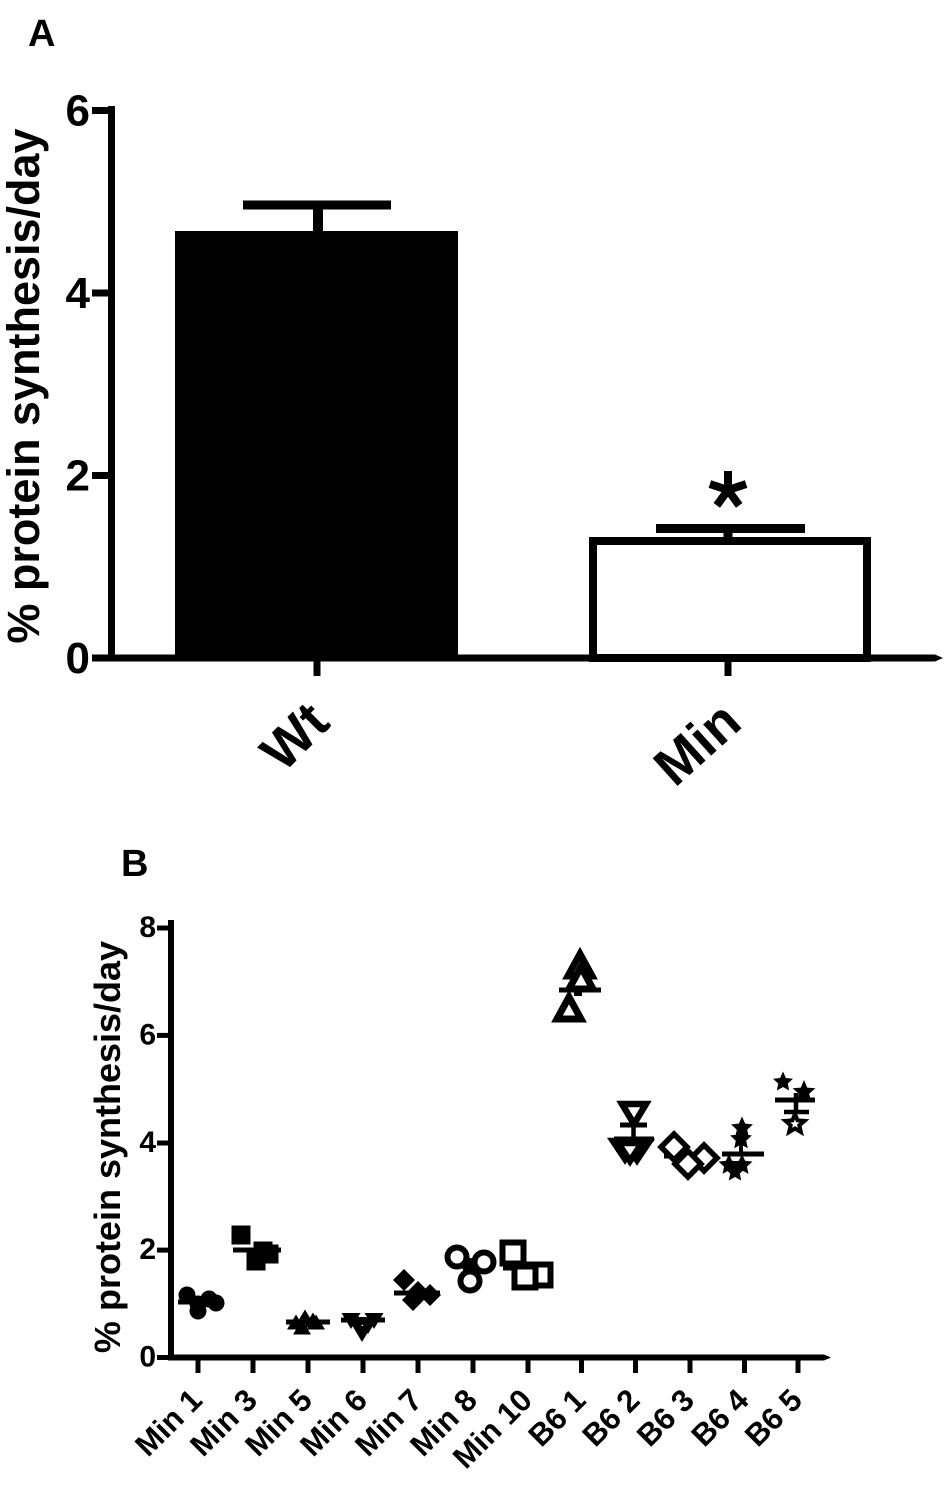 This screenshot has height=1486, width=945. What do you see at coordinates (556, 1417) in the screenshot?
I see `svg-text: B6 1` at bounding box center [556, 1417].